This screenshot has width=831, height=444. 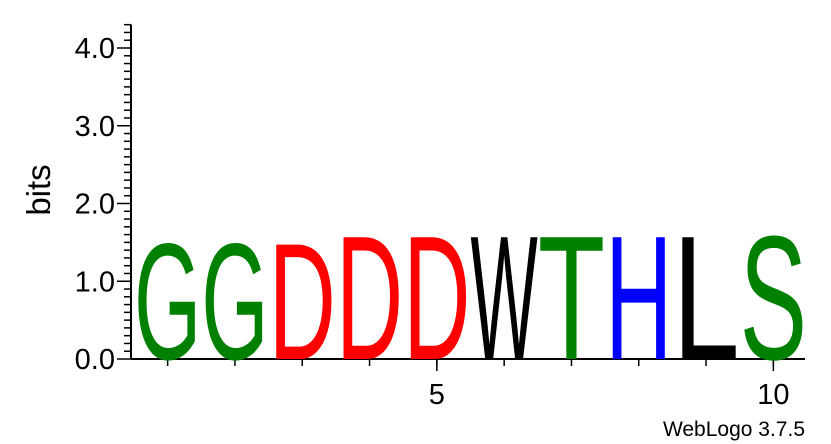 I want to click on glyph-stack-2: G, so click(x=234, y=303).